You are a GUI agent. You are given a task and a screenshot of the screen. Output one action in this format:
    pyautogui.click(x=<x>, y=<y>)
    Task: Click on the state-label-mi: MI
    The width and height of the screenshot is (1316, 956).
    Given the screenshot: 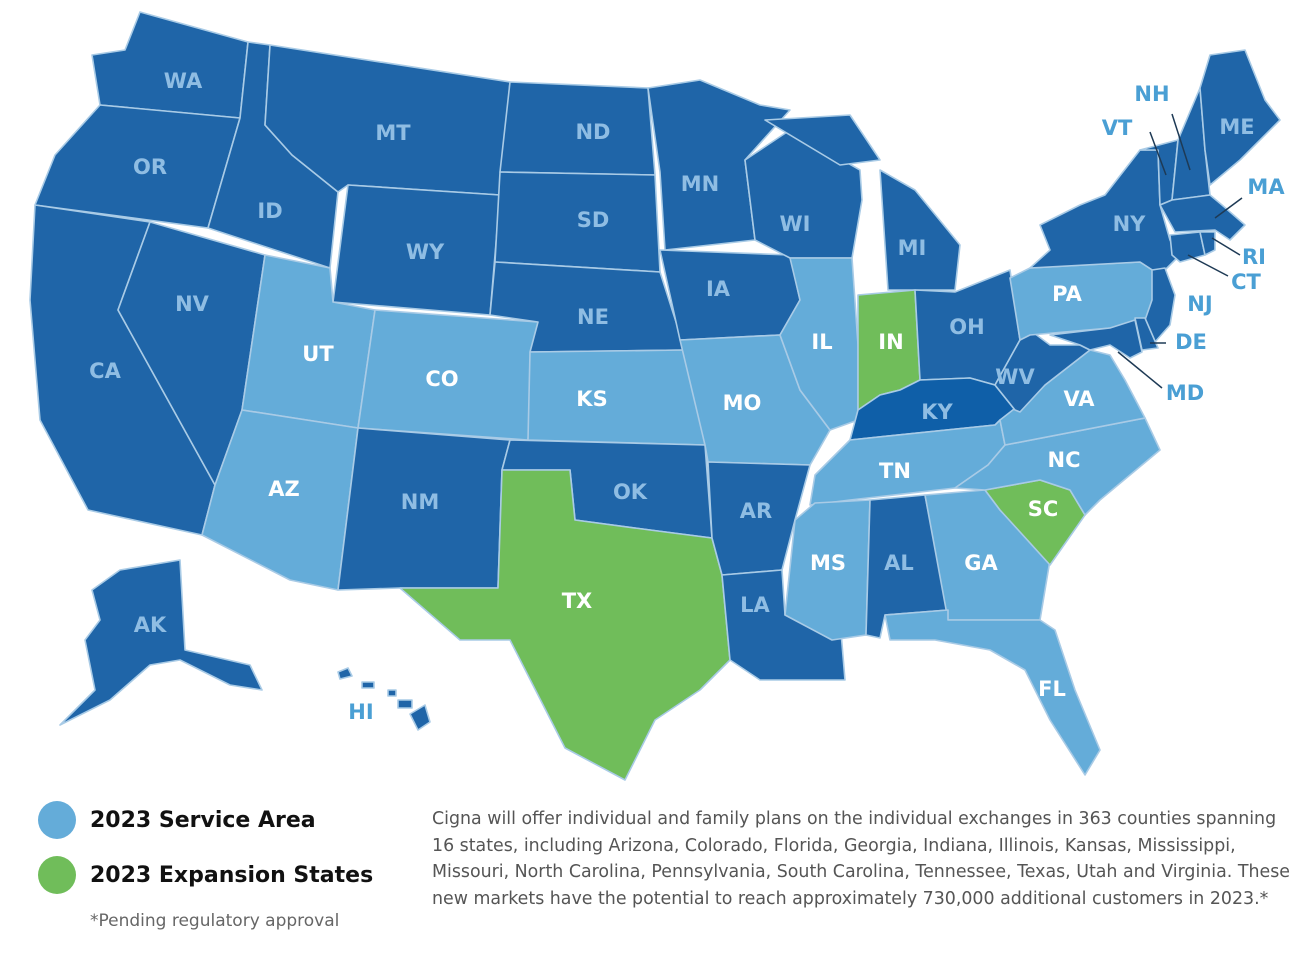 What is the action you would take?
    pyautogui.click(x=912, y=248)
    